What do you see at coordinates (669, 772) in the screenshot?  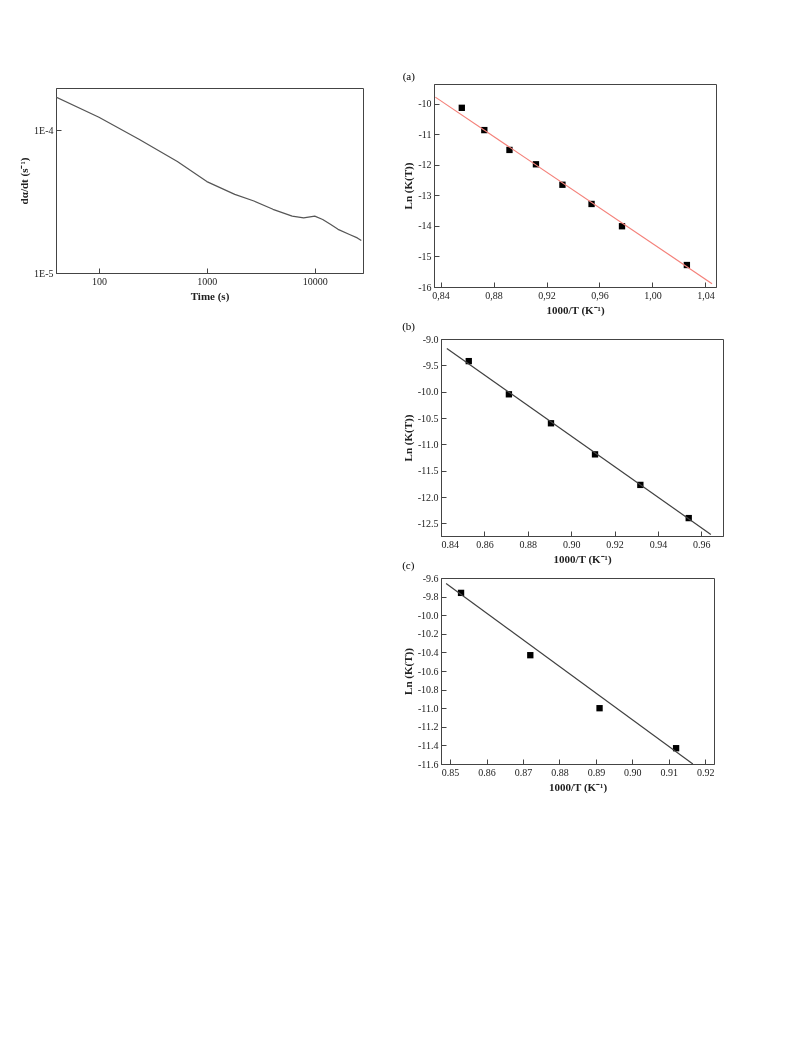 I see `x-tick-label: 0.91` at bounding box center [669, 772].